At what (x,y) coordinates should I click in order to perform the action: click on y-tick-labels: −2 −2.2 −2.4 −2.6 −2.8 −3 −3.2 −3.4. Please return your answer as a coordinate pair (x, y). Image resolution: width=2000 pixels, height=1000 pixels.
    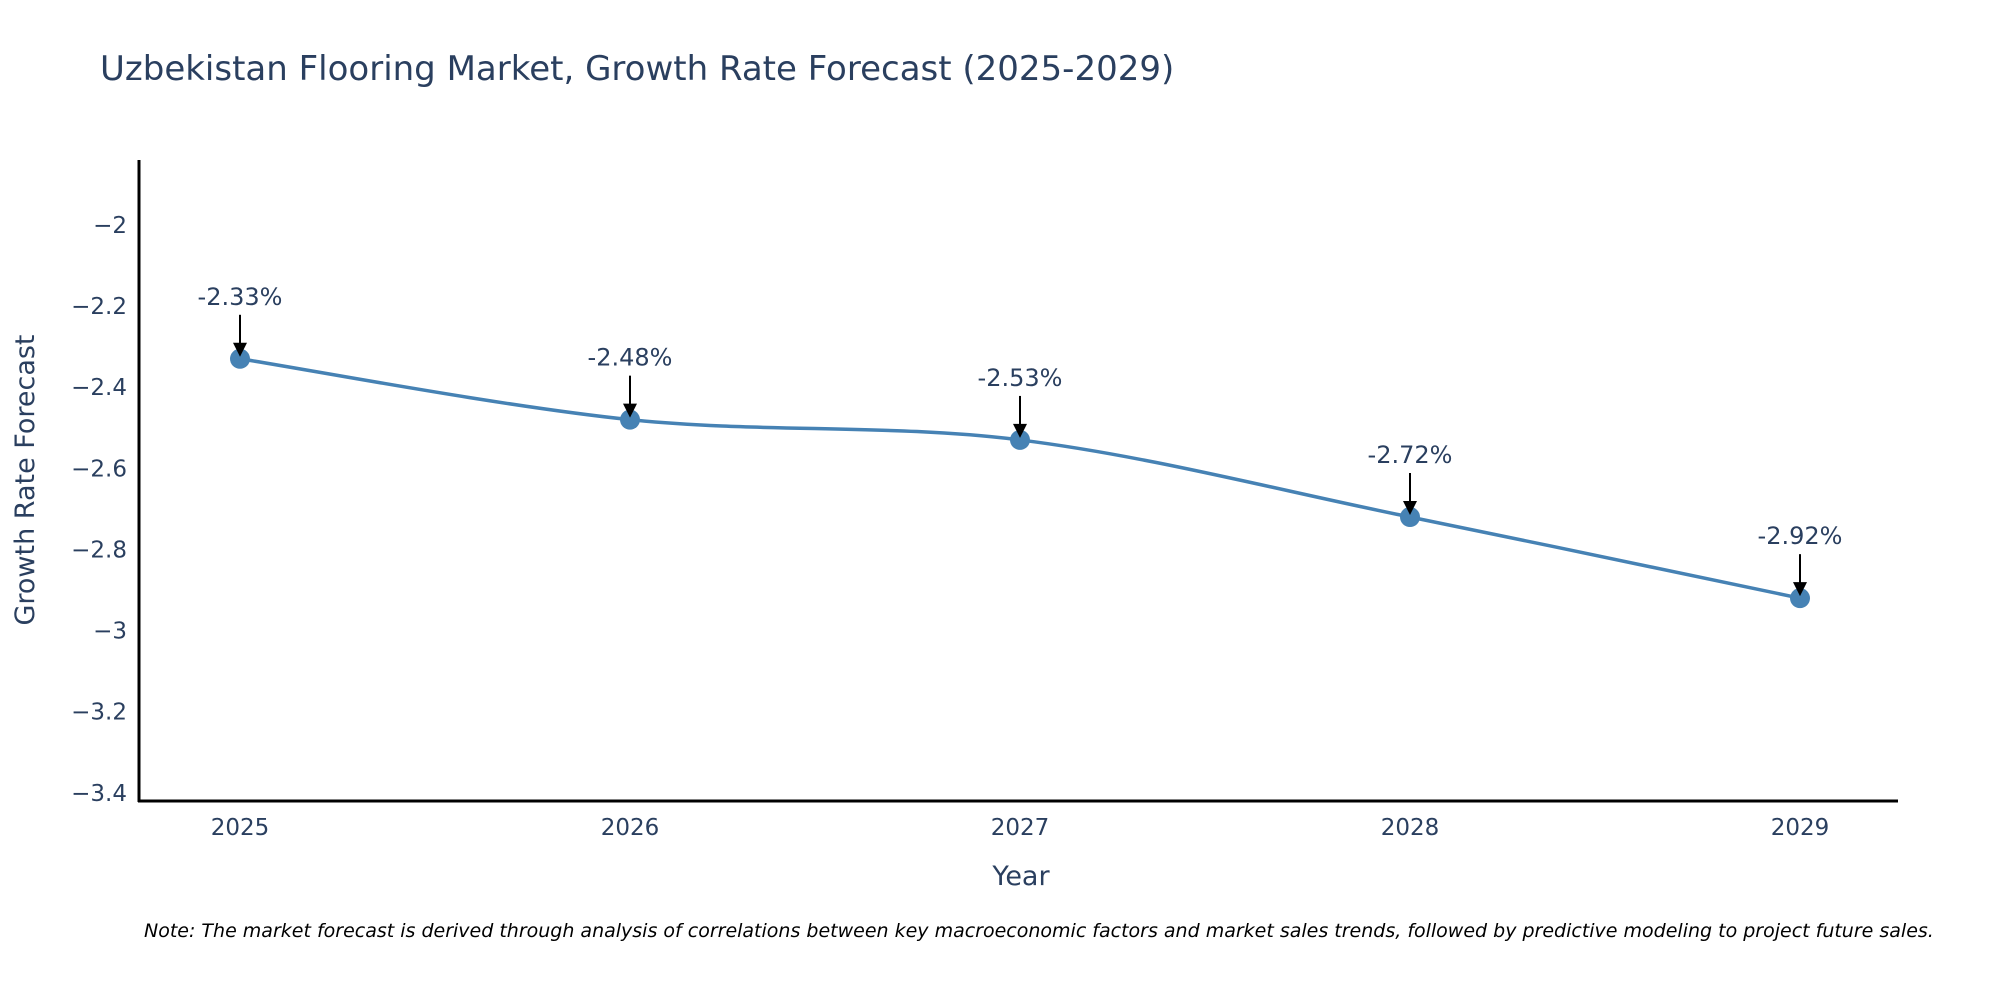
    Looking at the image, I should click on (99, 510).